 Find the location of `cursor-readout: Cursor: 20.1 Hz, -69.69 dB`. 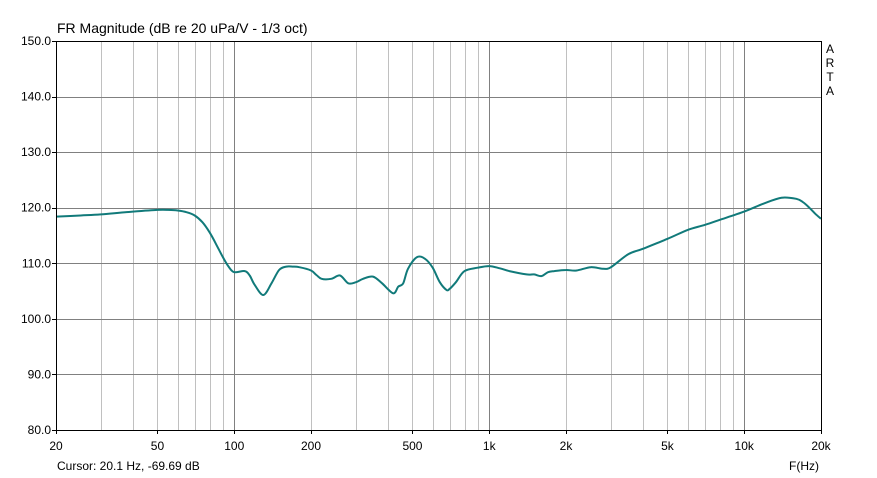

cursor-readout: Cursor: 20.1 Hz, -69.69 dB is located at coordinates (128, 466).